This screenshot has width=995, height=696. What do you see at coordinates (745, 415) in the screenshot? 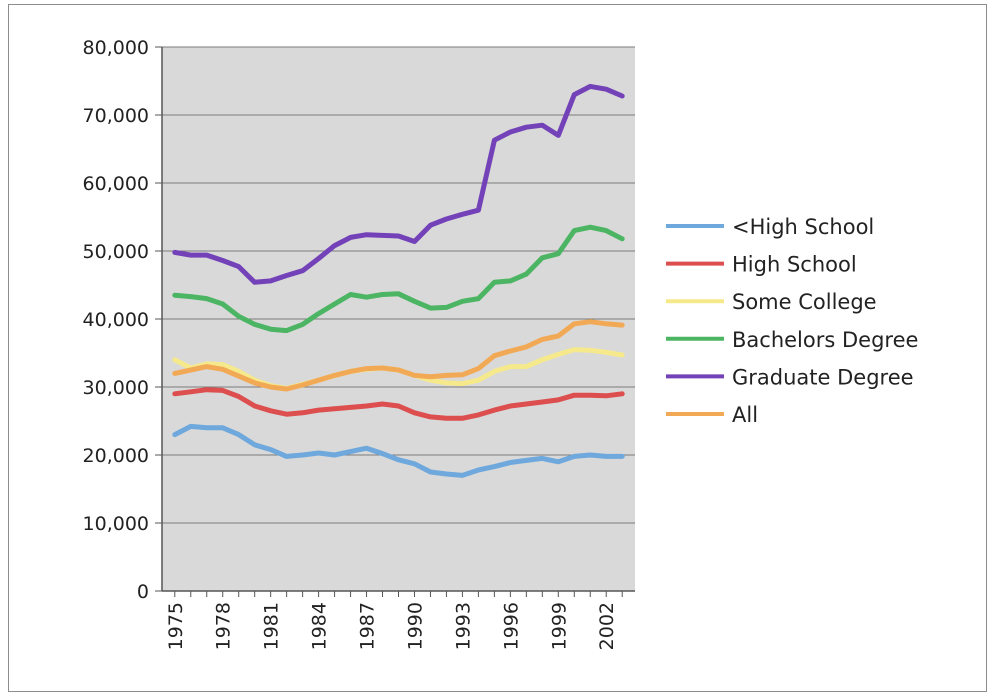
I see `legend-label: All` at bounding box center [745, 415].